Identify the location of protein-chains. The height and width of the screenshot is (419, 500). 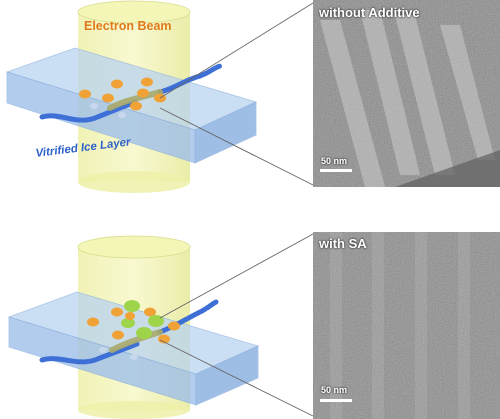
(131, 93).